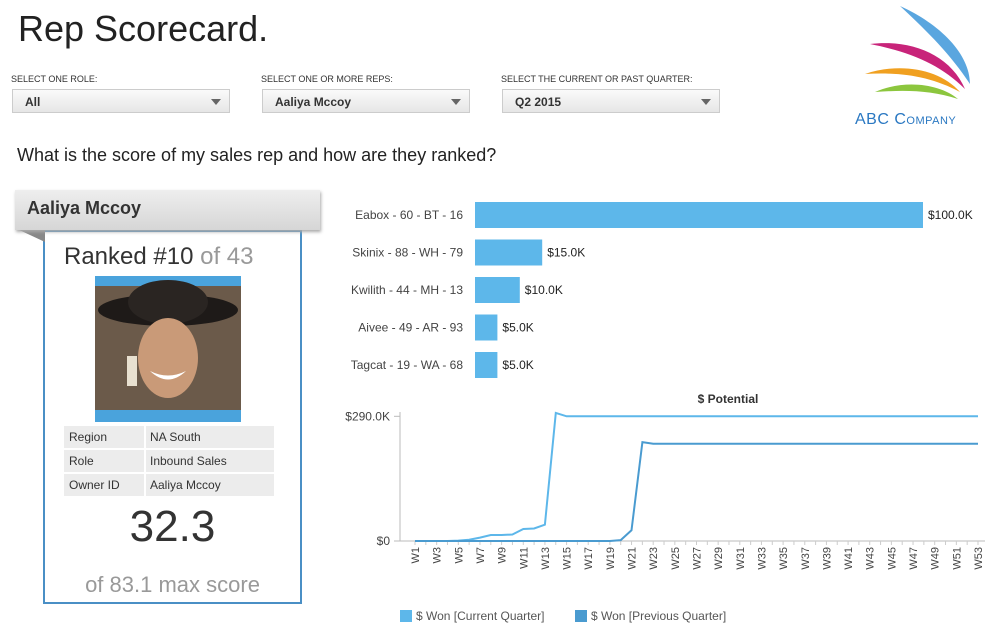  What do you see at coordinates (30, 235) in the screenshot?
I see `card-fold` at bounding box center [30, 235].